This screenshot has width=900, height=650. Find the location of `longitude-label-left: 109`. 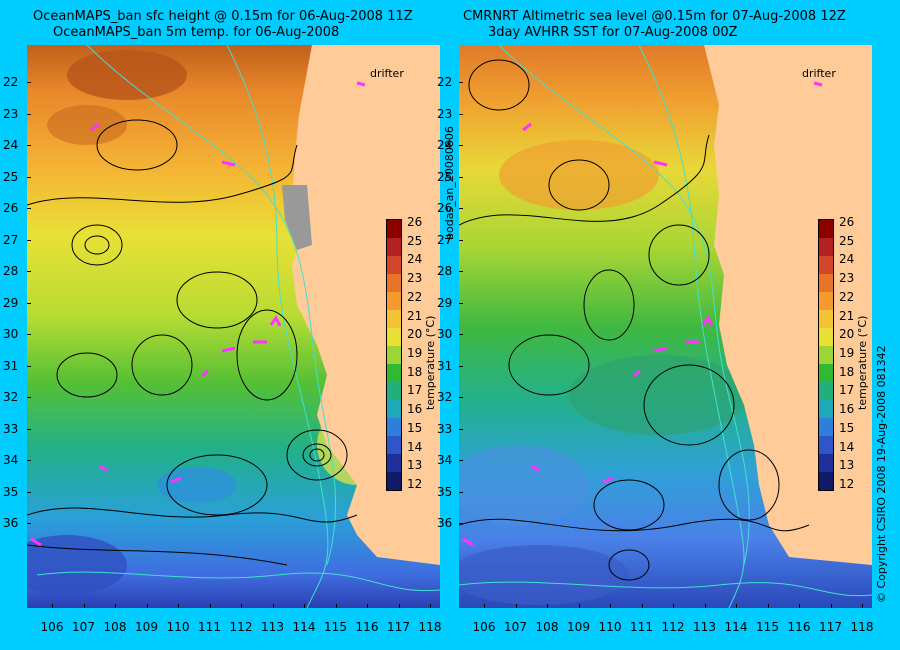

longitude-label-left: 109 is located at coordinates (146, 627).